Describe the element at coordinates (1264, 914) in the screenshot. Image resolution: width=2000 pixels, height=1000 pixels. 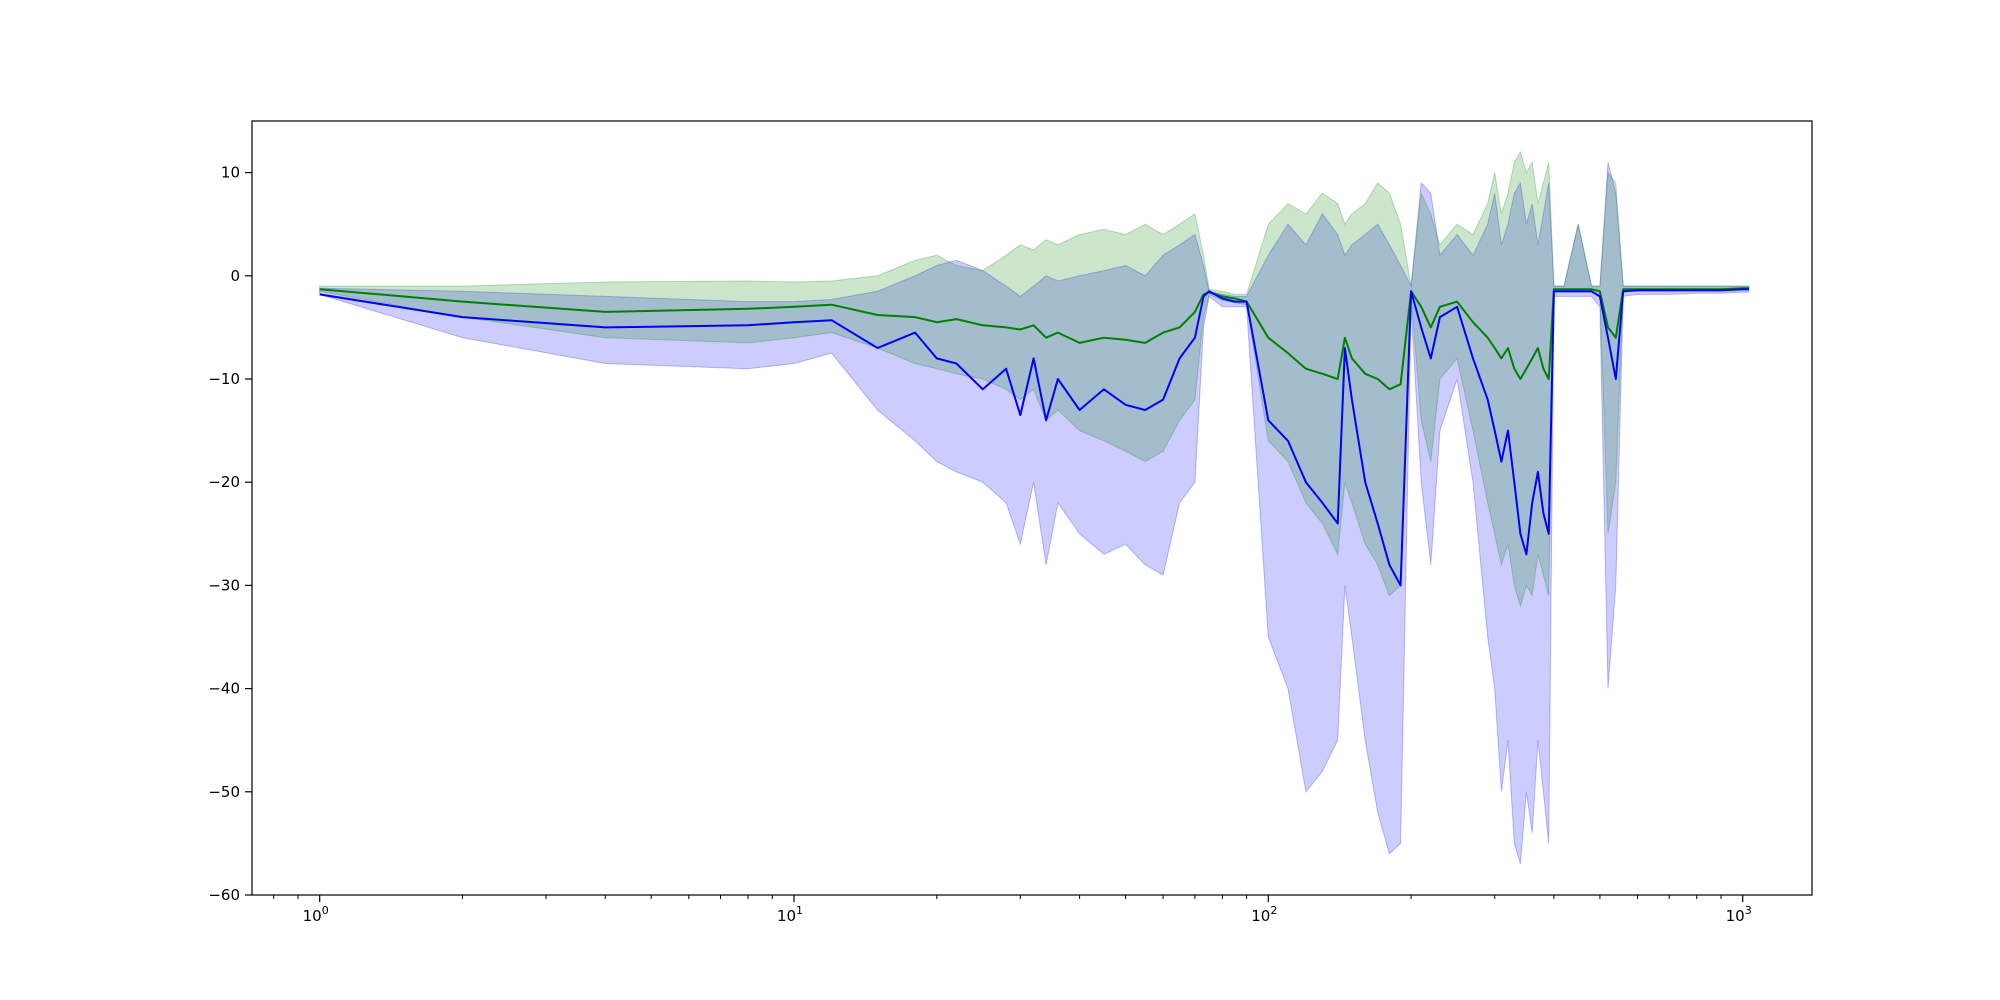
I see `x-tick-label: 10²` at that location.